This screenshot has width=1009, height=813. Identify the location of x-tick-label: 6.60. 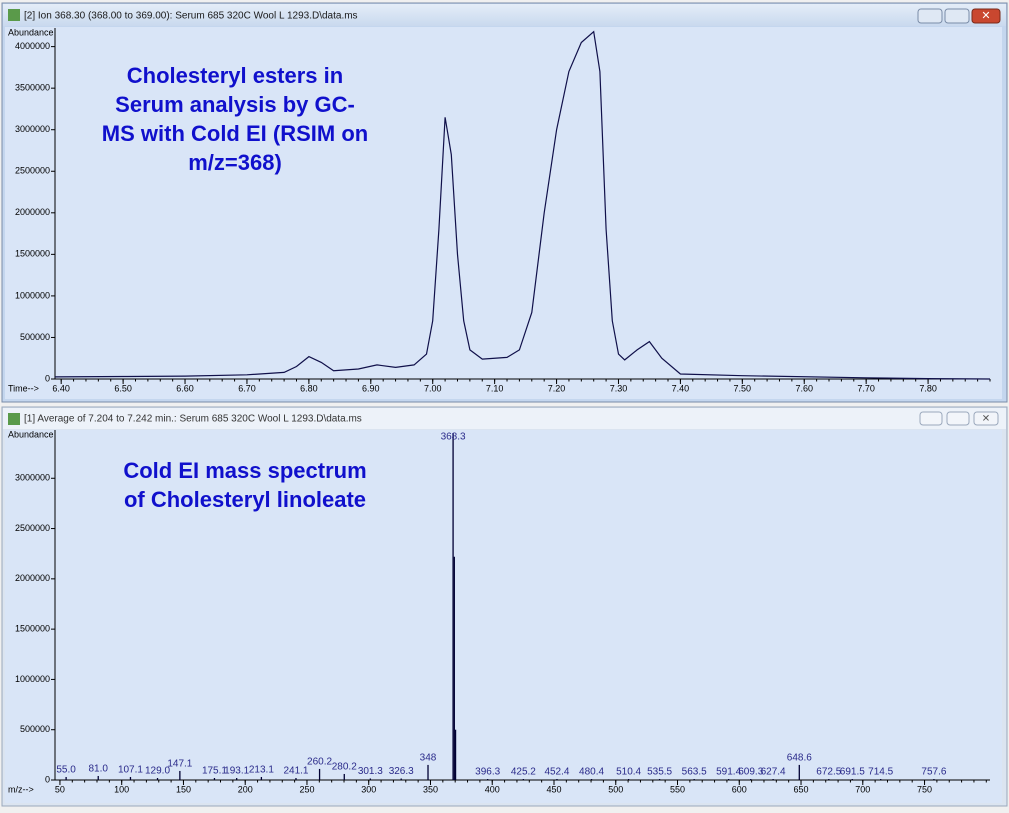
(185, 388).